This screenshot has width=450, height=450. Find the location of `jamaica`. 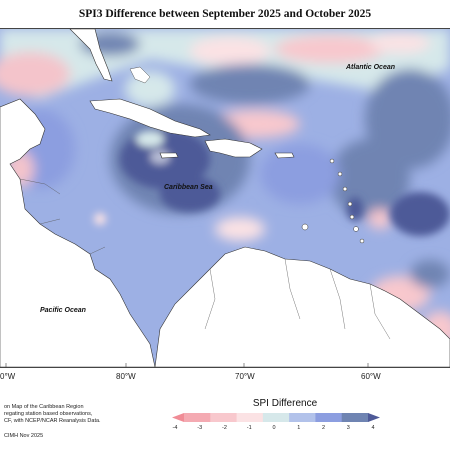

jamaica is located at coordinates (169, 155).